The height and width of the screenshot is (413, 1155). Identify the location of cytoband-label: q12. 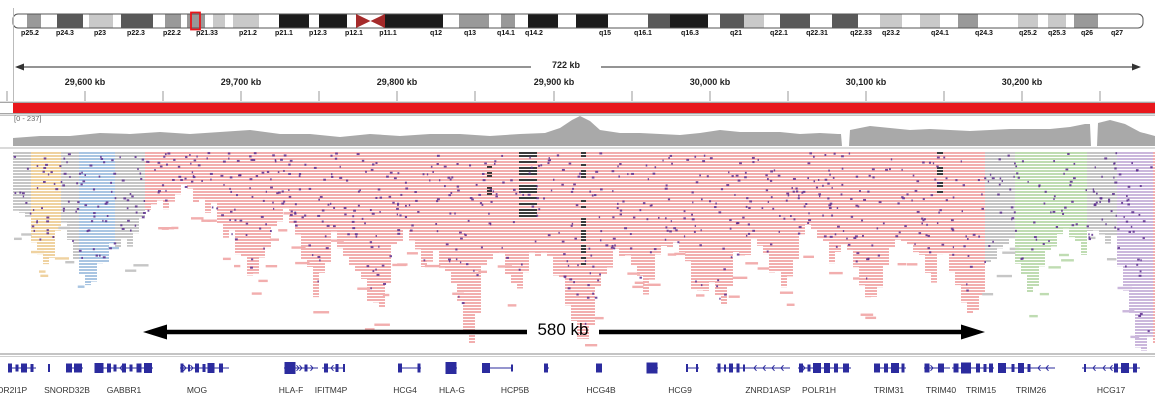
(436, 33).